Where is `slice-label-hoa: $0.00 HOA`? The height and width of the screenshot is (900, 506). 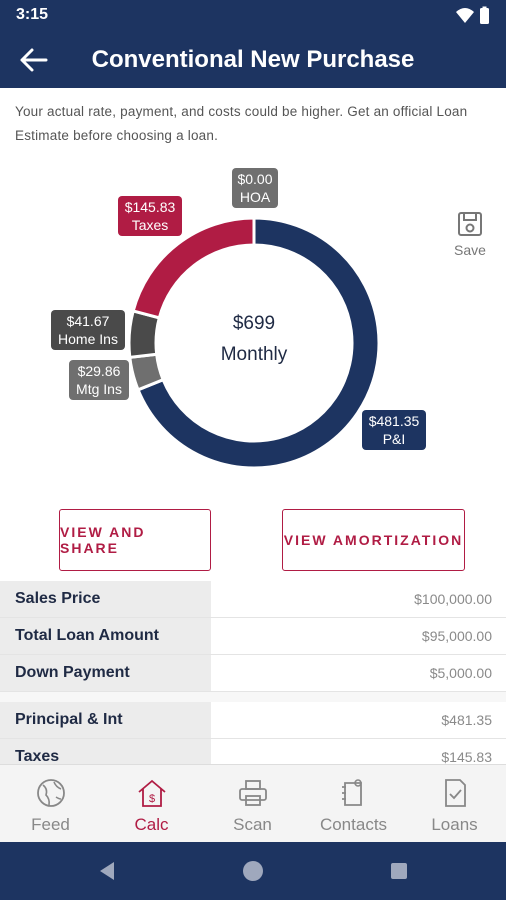
slice-label-hoa: $0.00 HOA is located at coordinates (255, 188).